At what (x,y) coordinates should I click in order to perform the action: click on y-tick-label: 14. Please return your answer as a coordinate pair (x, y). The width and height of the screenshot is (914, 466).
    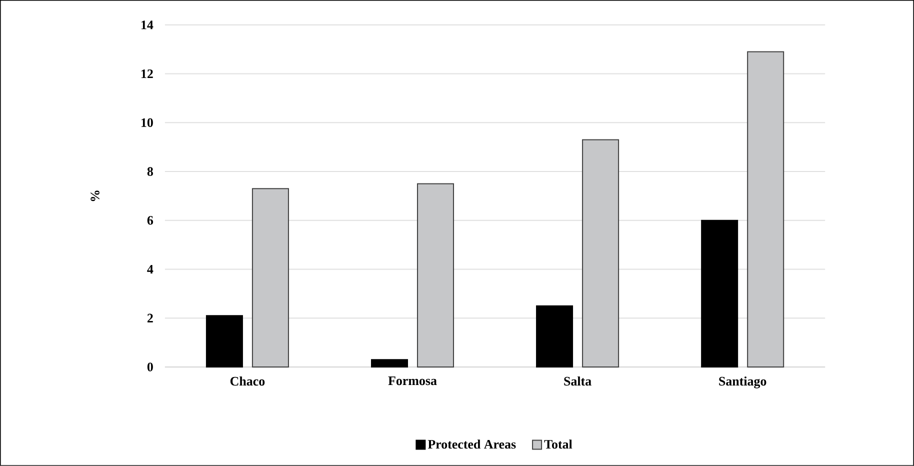
    Looking at the image, I should click on (147, 25).